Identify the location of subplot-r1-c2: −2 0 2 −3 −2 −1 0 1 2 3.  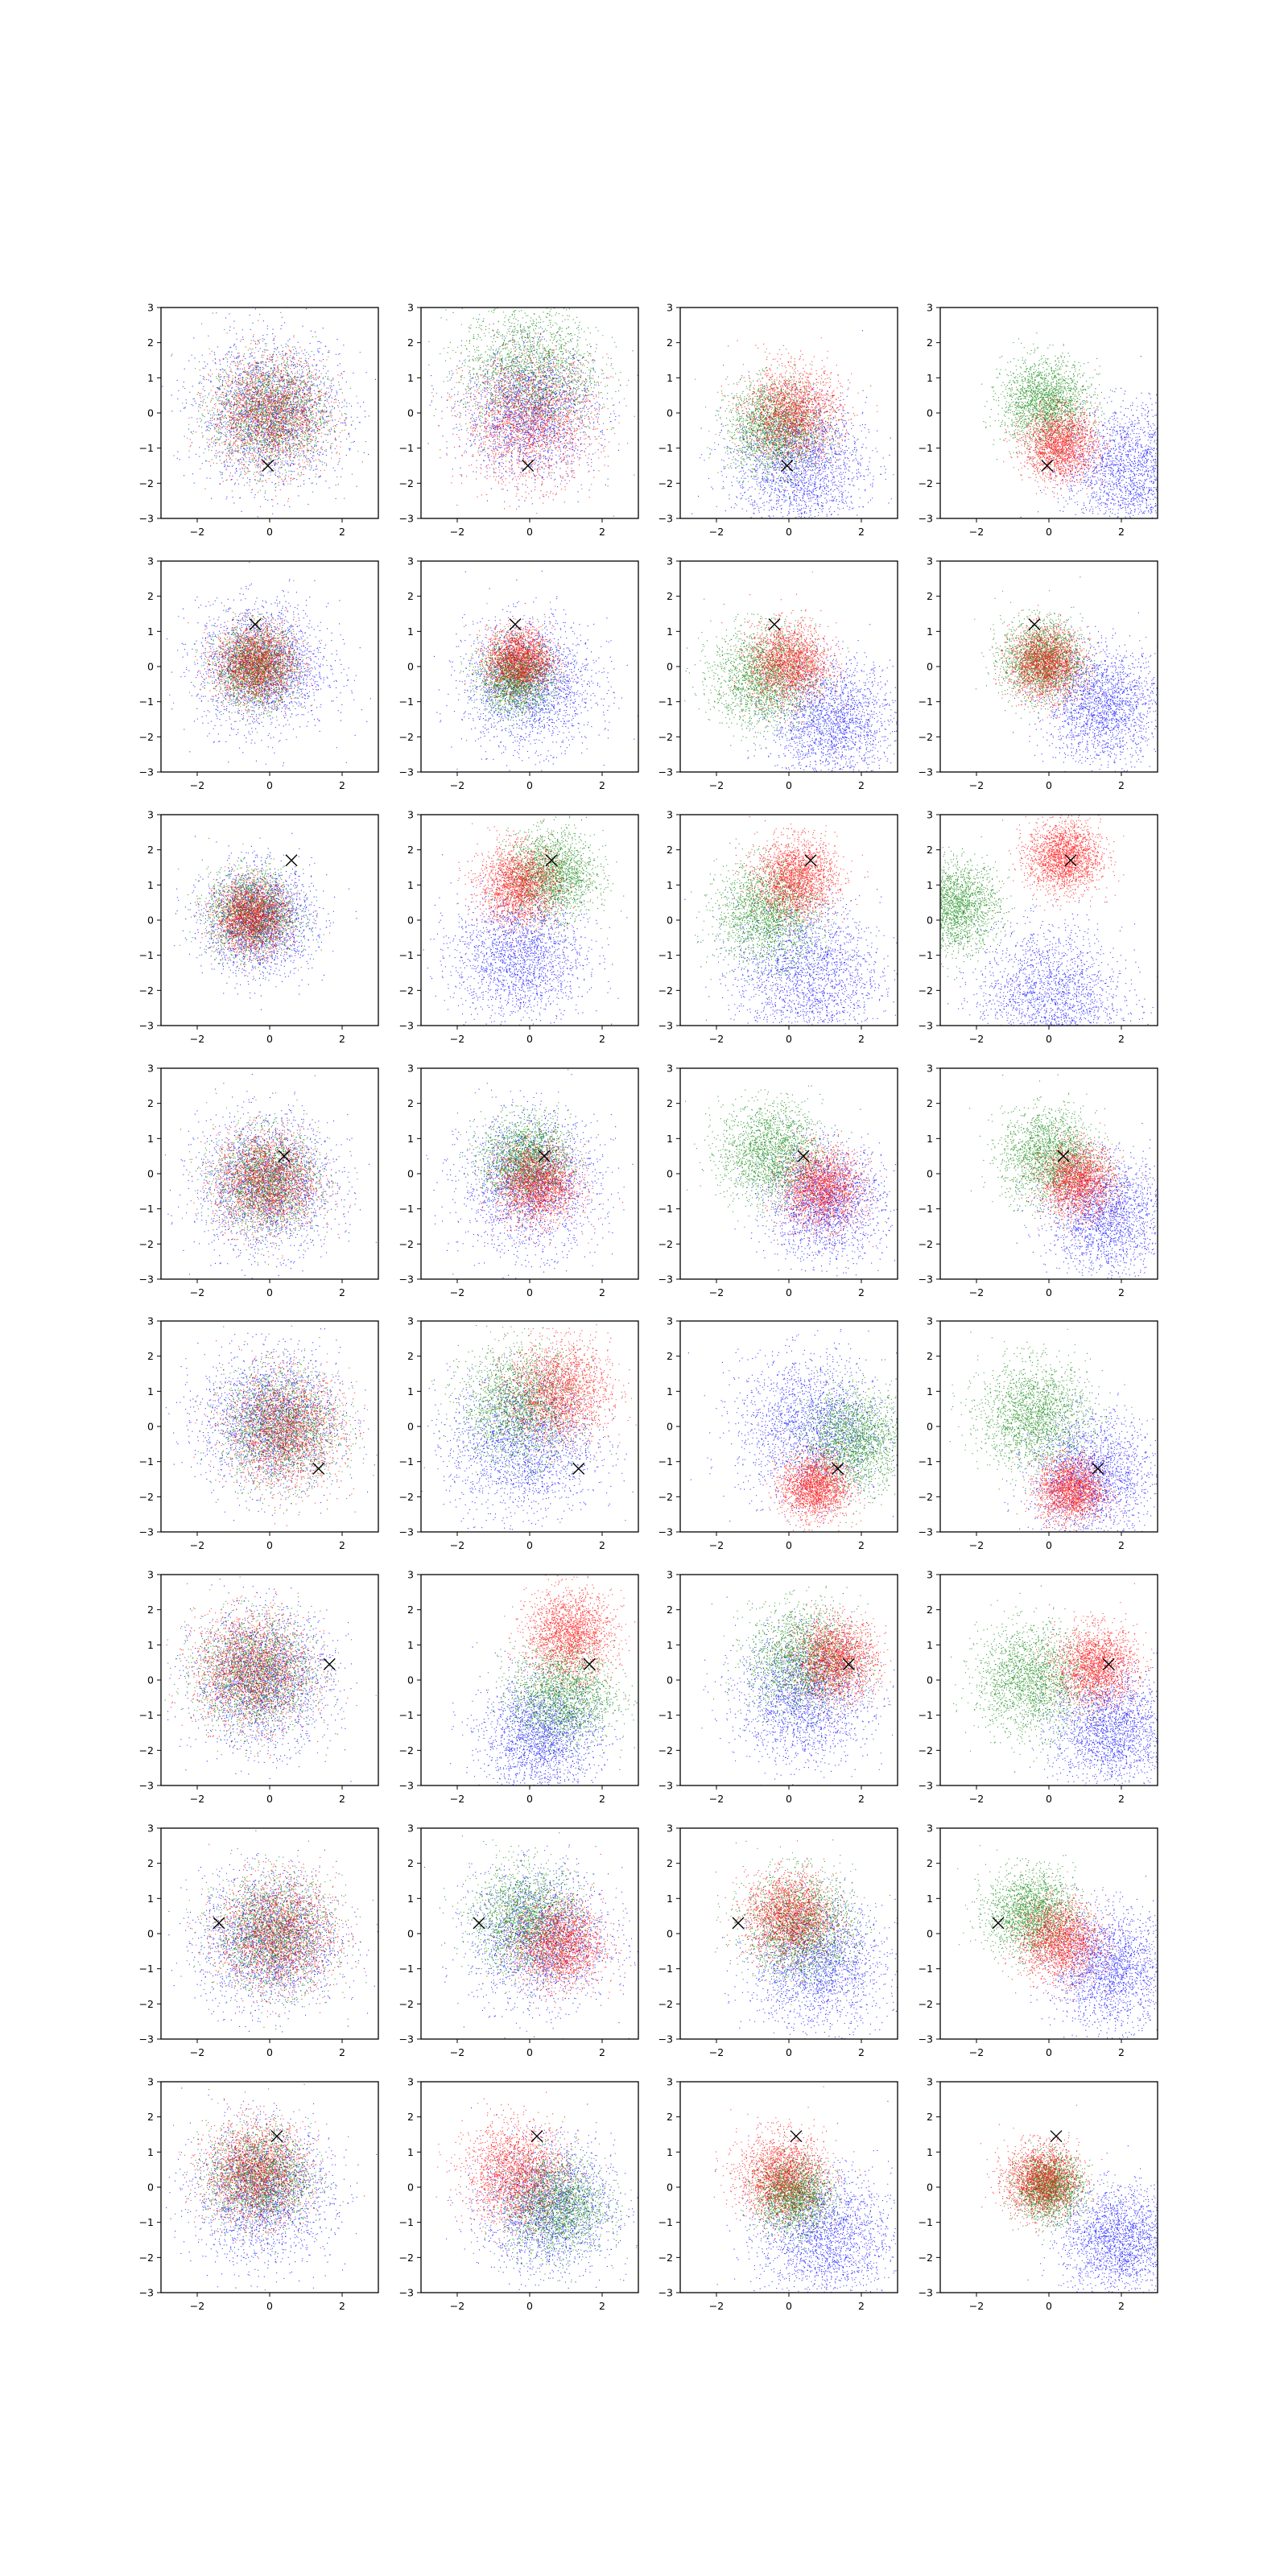
(519, 420).